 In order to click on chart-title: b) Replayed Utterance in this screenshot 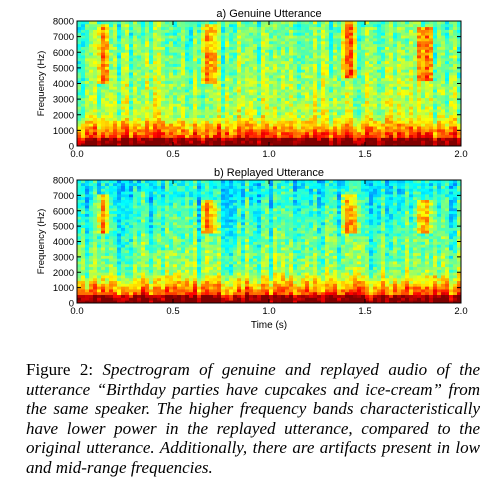, I will do `click(269, 173)`.